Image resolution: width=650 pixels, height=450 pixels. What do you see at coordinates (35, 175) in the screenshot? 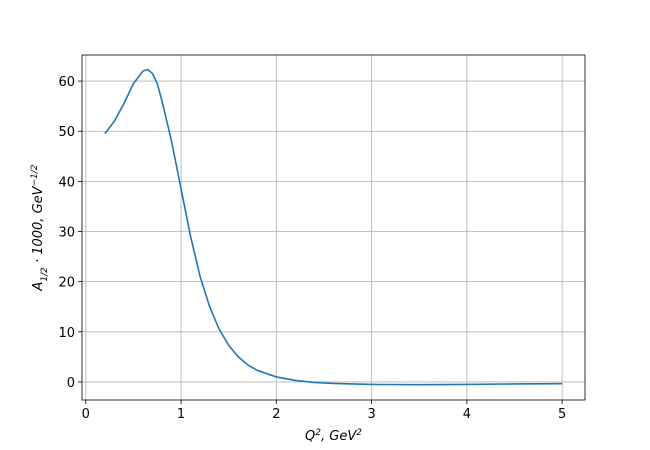
I see `label-part: −1/2` at bounding box center [35, 175].